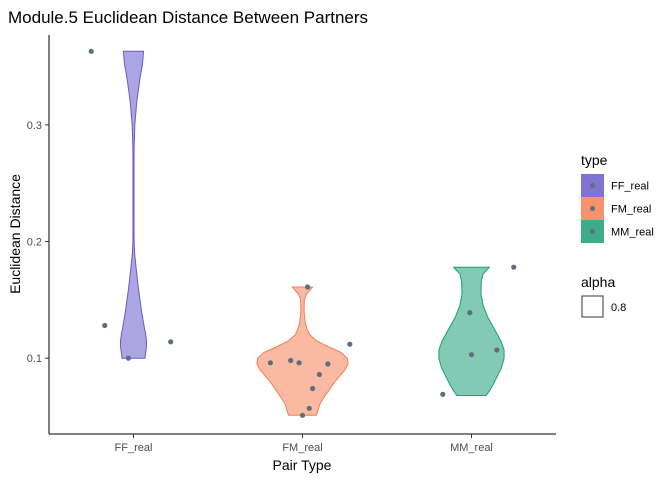  I want to click on legend-label: FF_real, so click(630, 187).